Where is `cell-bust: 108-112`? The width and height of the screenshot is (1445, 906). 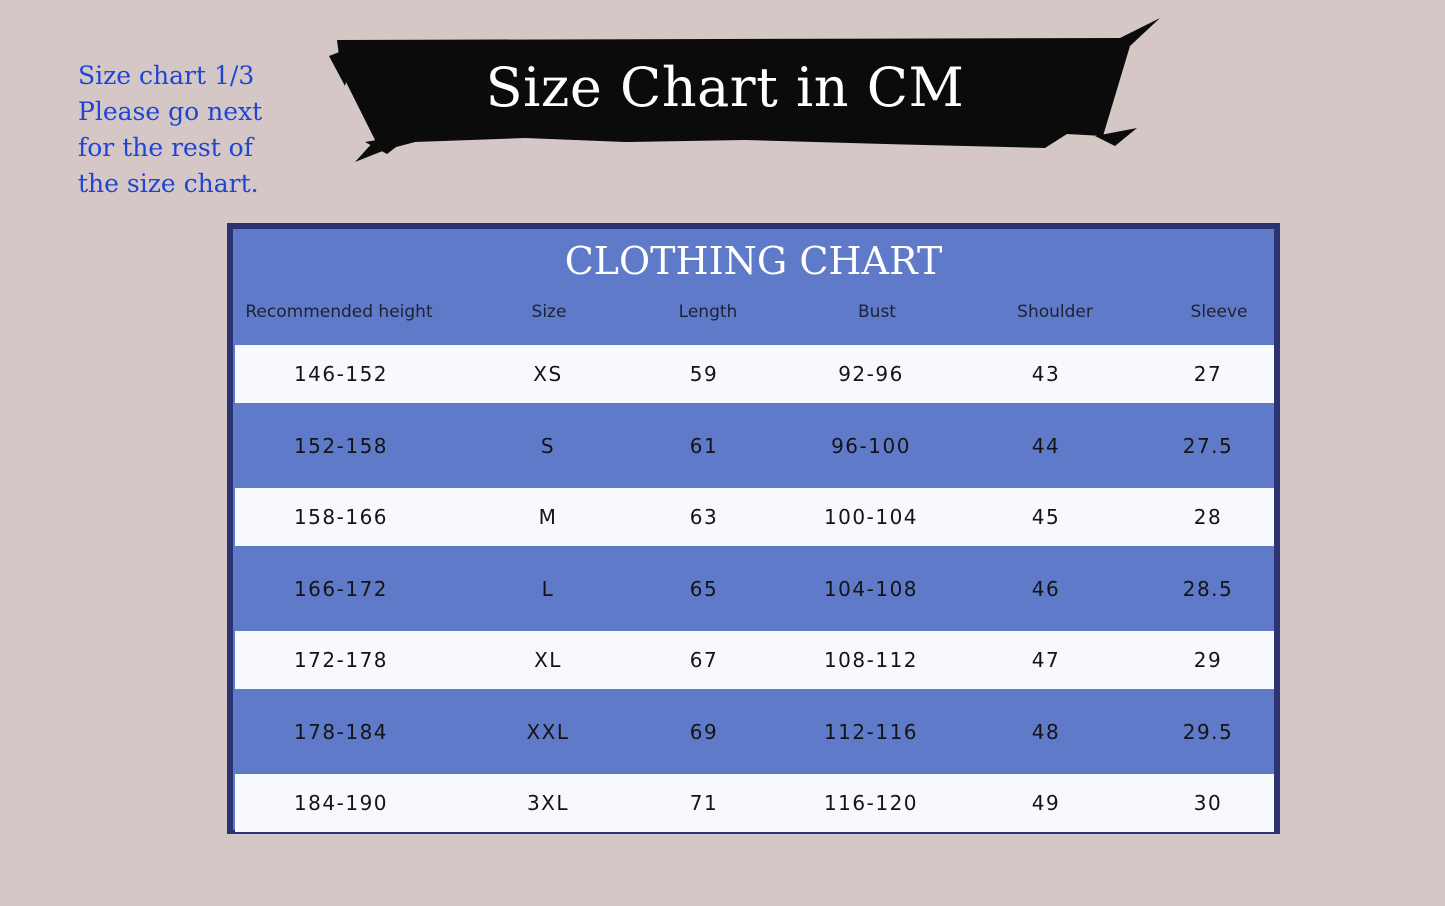
cell-bust: 108-112 is located at coordinates (871, 660).